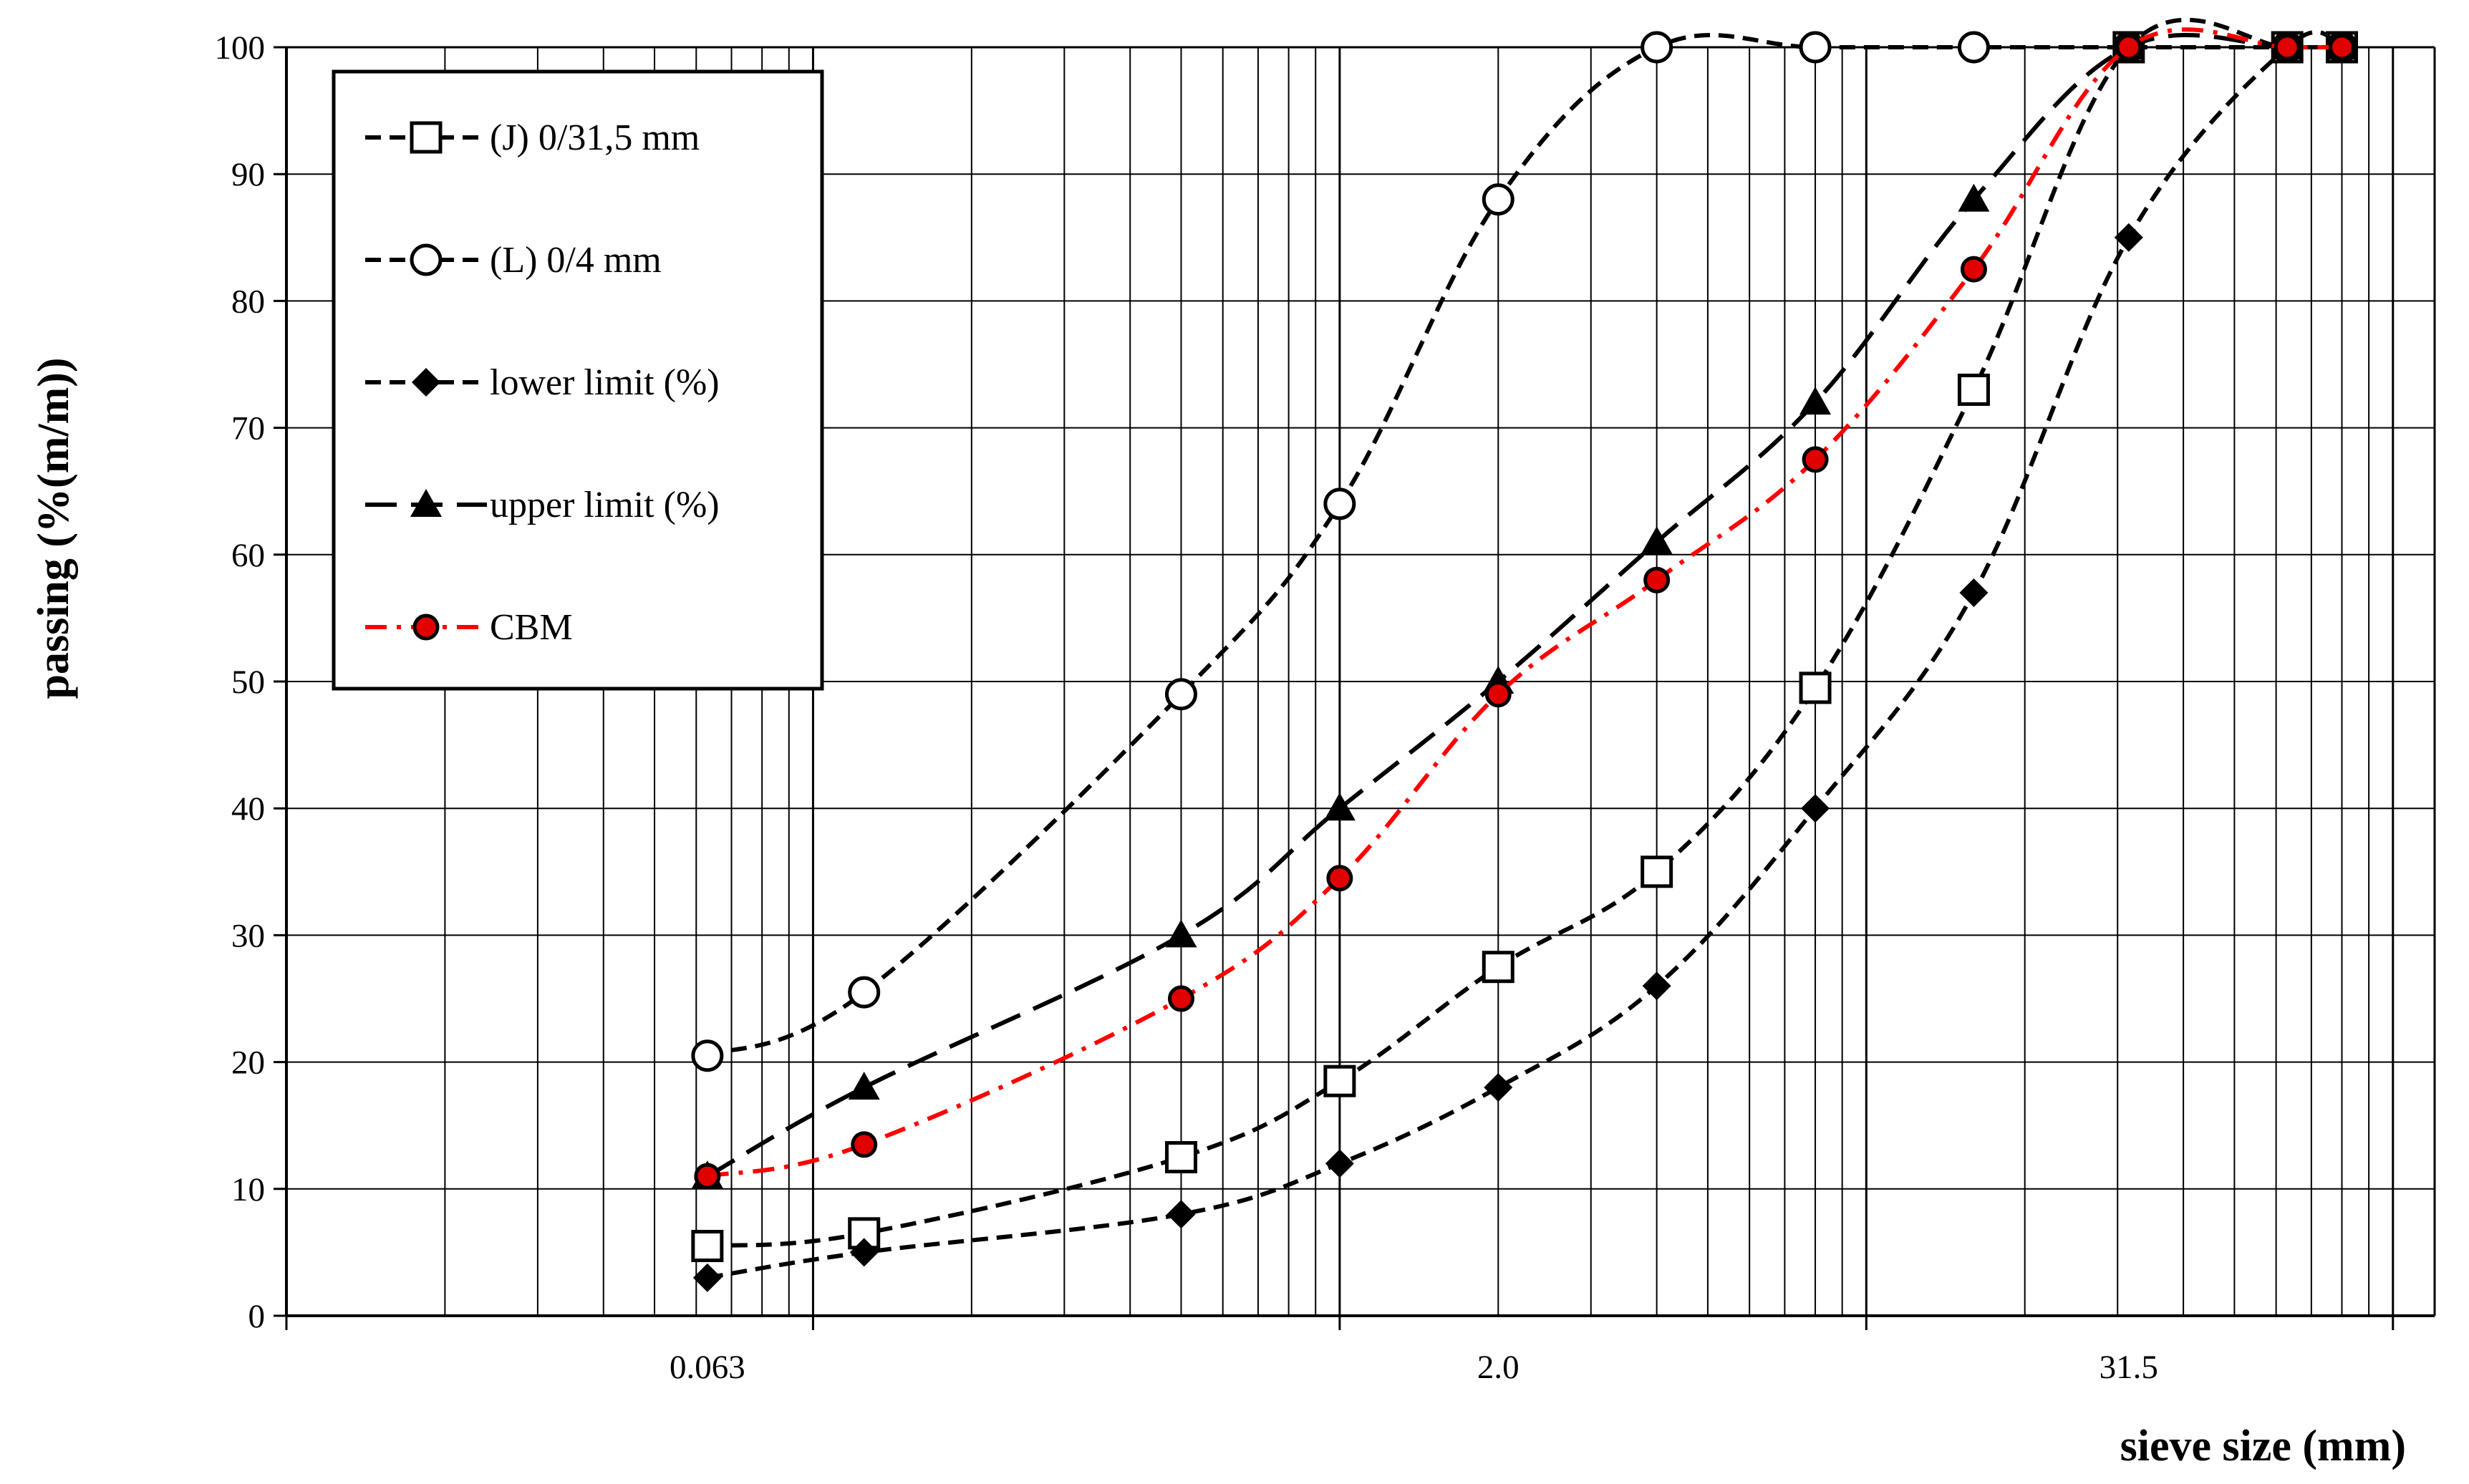  Describe the element at coordinates (248, 809) in the screenshot. I see `y-tick-label: 40` at that location.